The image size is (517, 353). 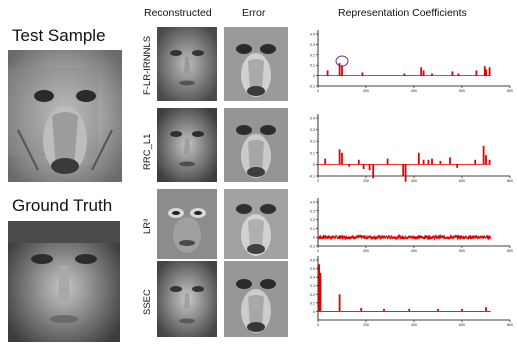 I want to click on coefficient-plot-ssec: 0.6 0.5 0.4 0.3 0.2 0.1 0 0 200 400 600 800, so click(x=411, y=291).